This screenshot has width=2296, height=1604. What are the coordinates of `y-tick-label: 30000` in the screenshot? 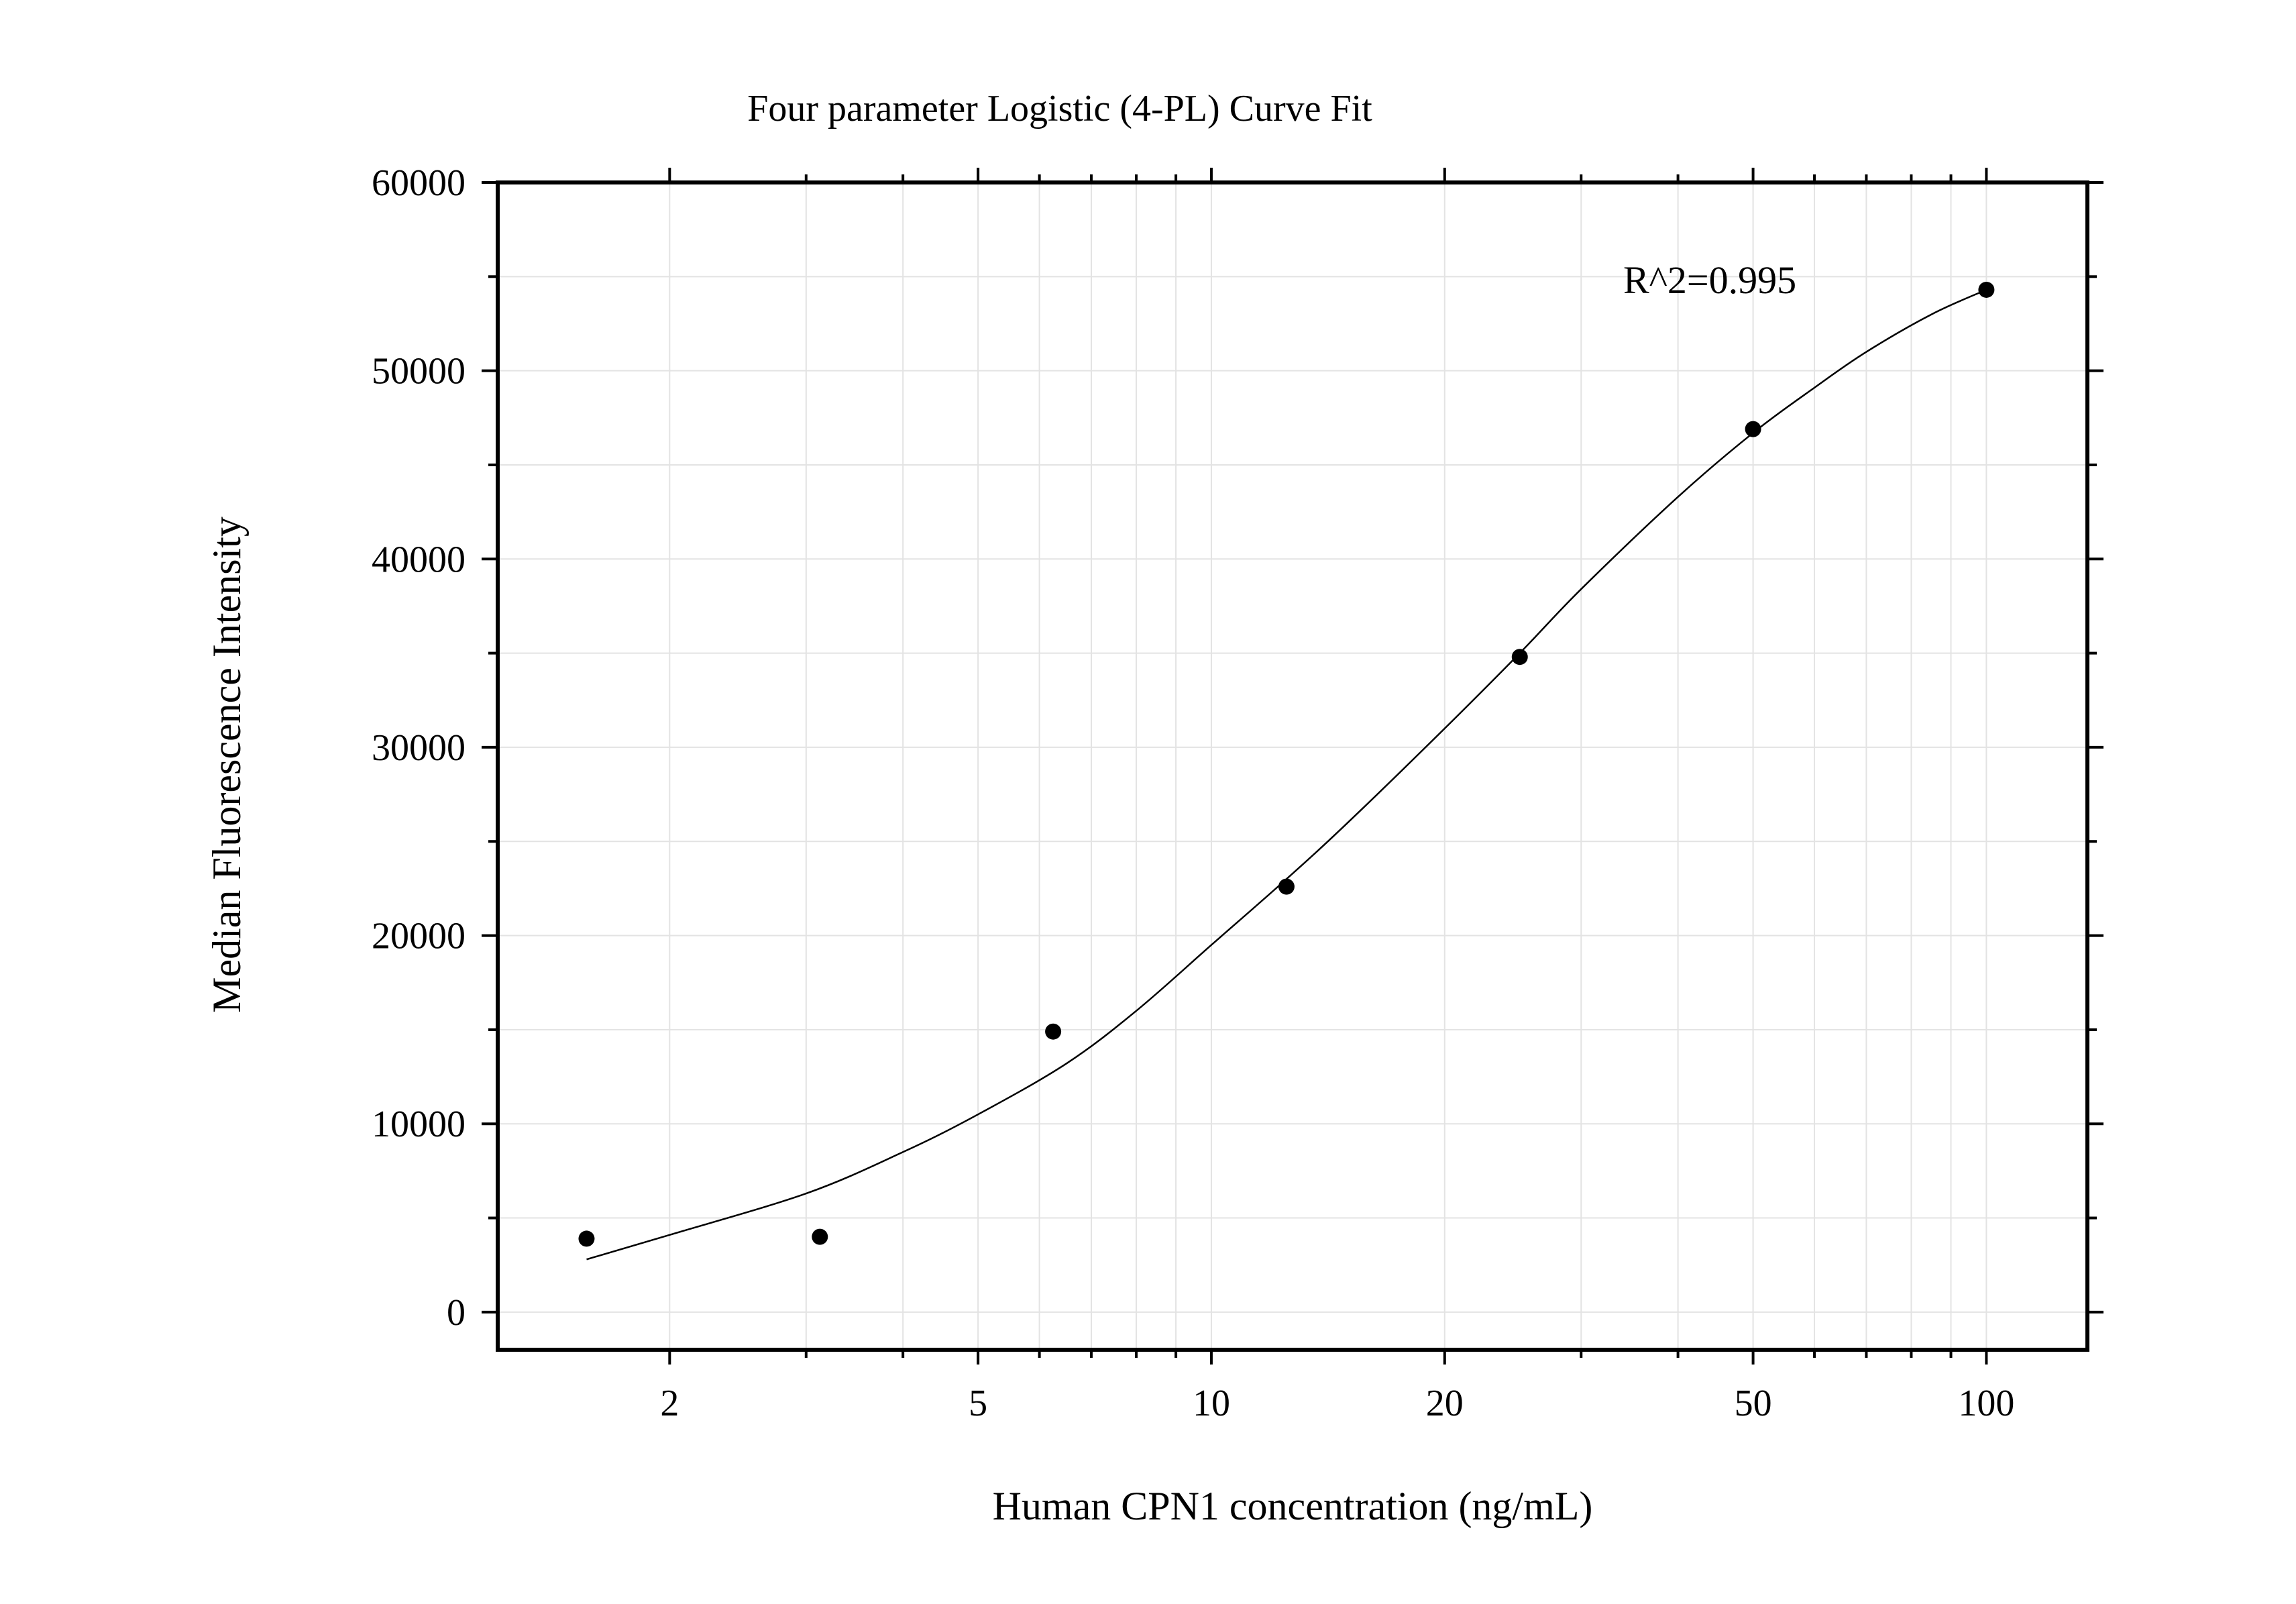 It's located at (419, 748).